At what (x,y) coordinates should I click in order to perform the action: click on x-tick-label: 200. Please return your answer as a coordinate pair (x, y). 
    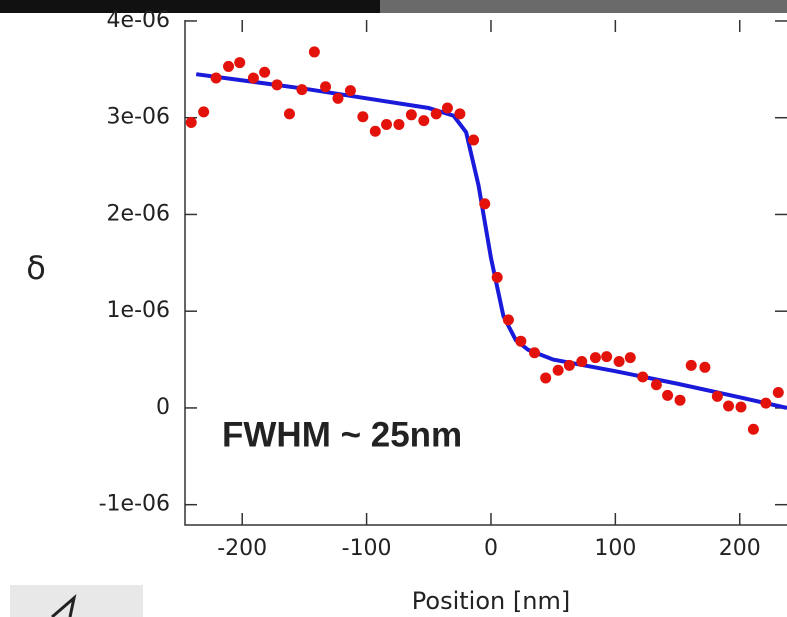
    Looking at the image, I should click on (740, 548).